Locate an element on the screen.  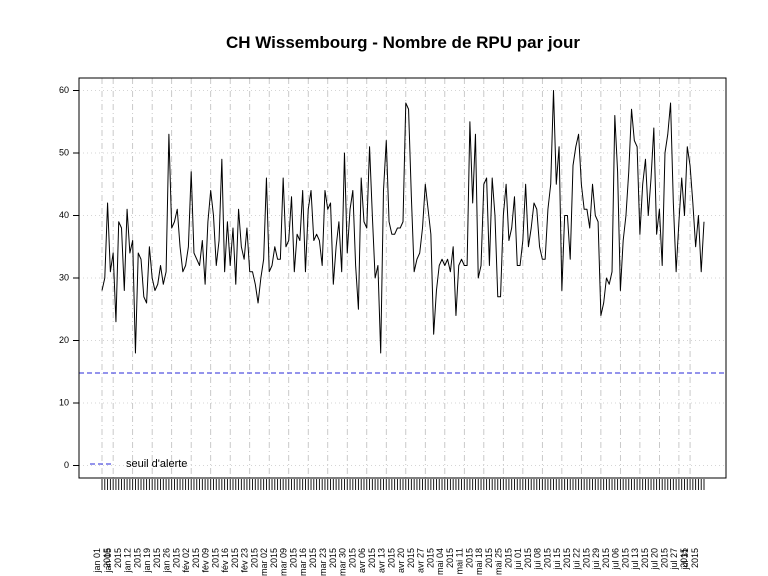
legend: seuil d'alerte is located at coordinates (138, 464).